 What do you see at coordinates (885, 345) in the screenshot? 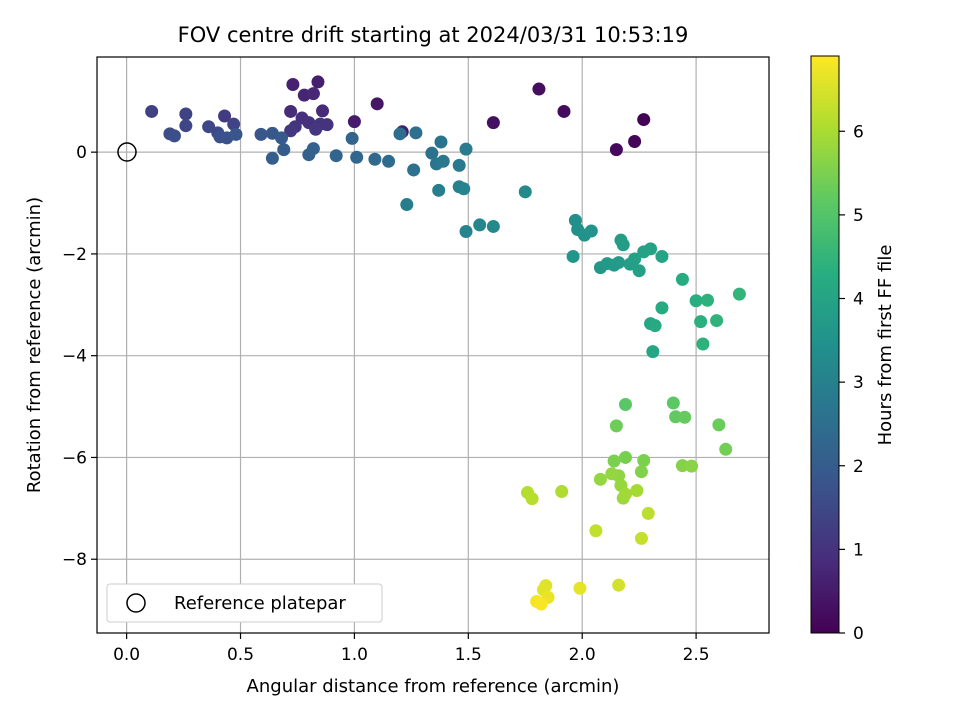
I see `colorbar-label: Hours from first FF file` at bounding box center [885, 345].